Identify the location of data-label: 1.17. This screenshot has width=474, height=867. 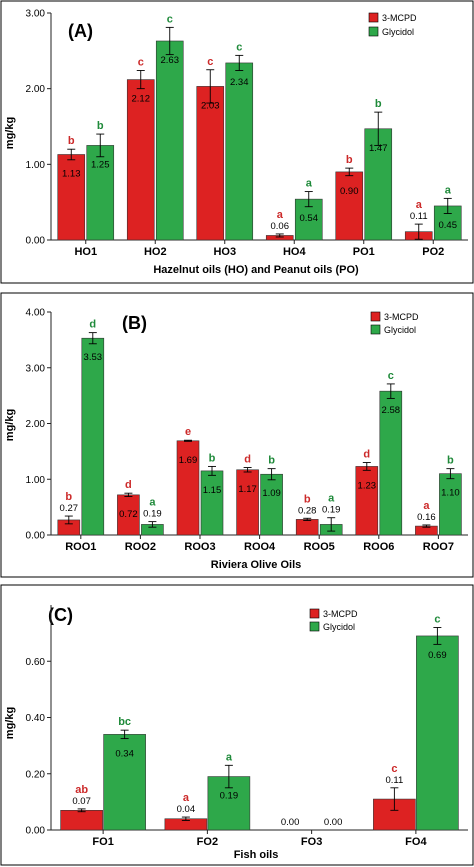
(247, 489).